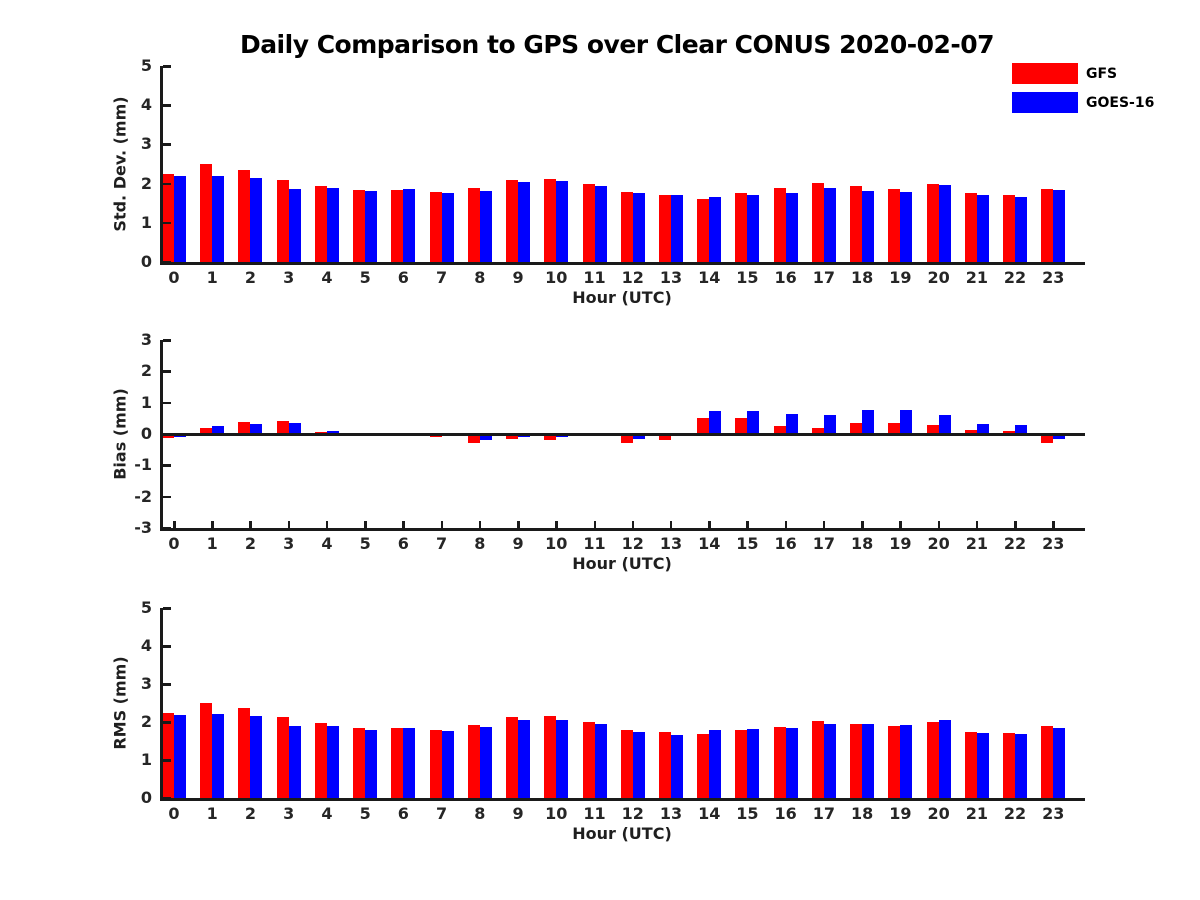 The image size is (1200, 900). Describe the element at coordinates (244, 428) in the screenshot. I see `bar-gfs-h2` at that location.